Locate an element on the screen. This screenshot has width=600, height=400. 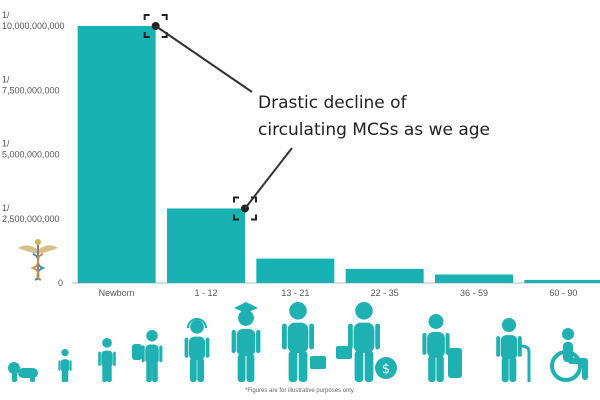
y-tick-label: 1/7,500,000,000 is located at coordinates (31, 84).